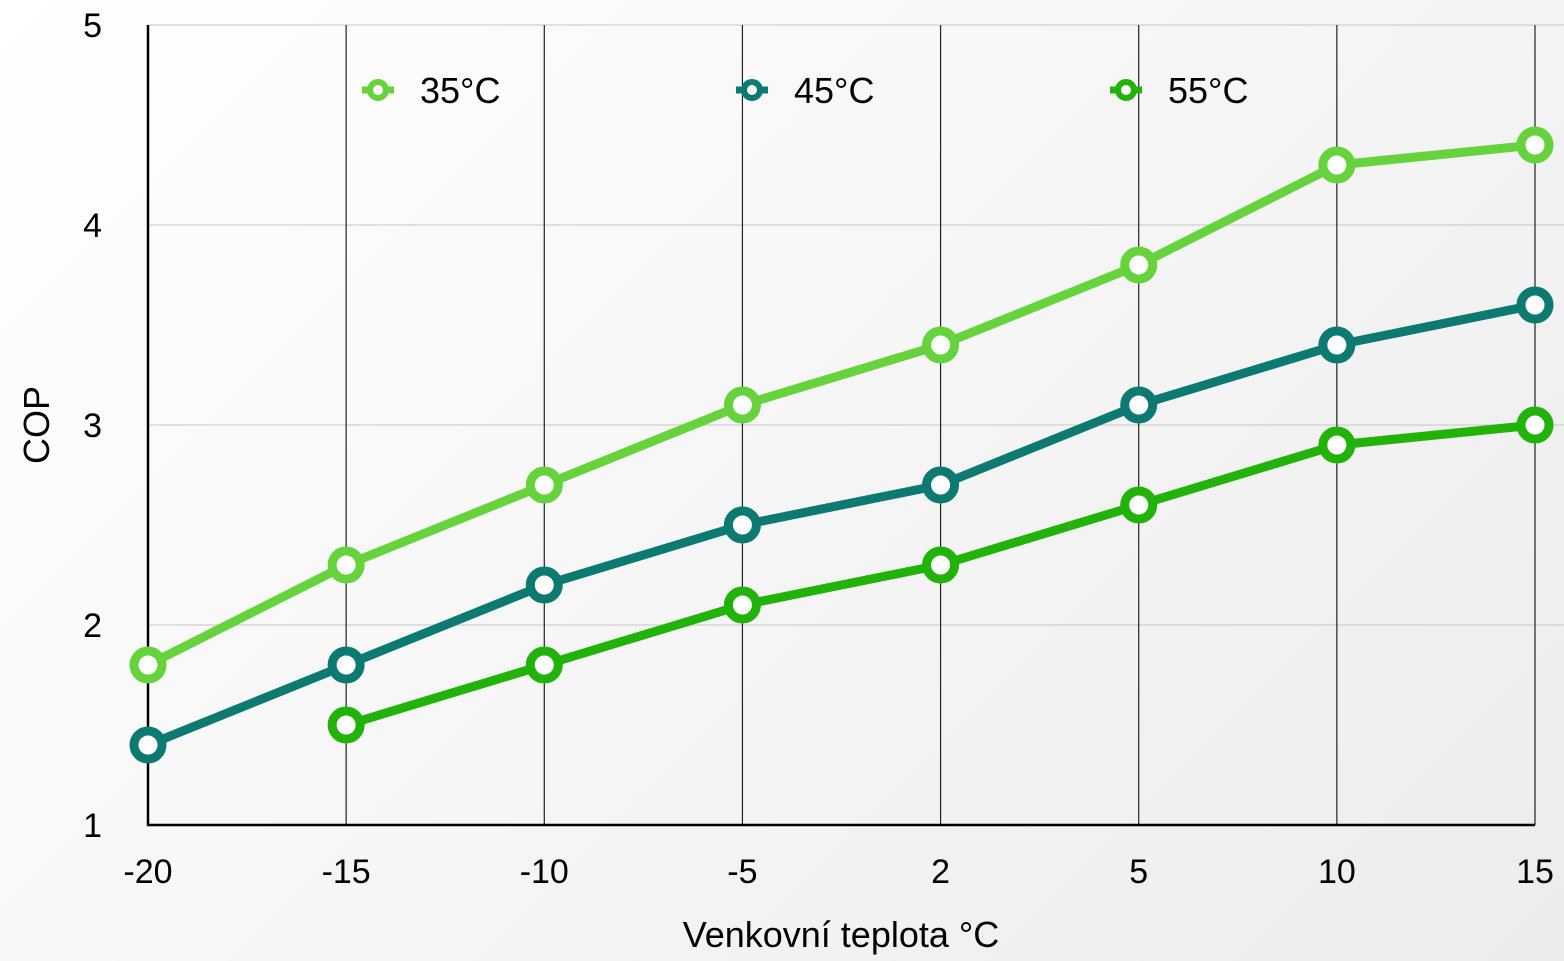 The height and width of the screenshot is (961, 1564). I want to click on legend-item: 35°C, so click(431, 90).